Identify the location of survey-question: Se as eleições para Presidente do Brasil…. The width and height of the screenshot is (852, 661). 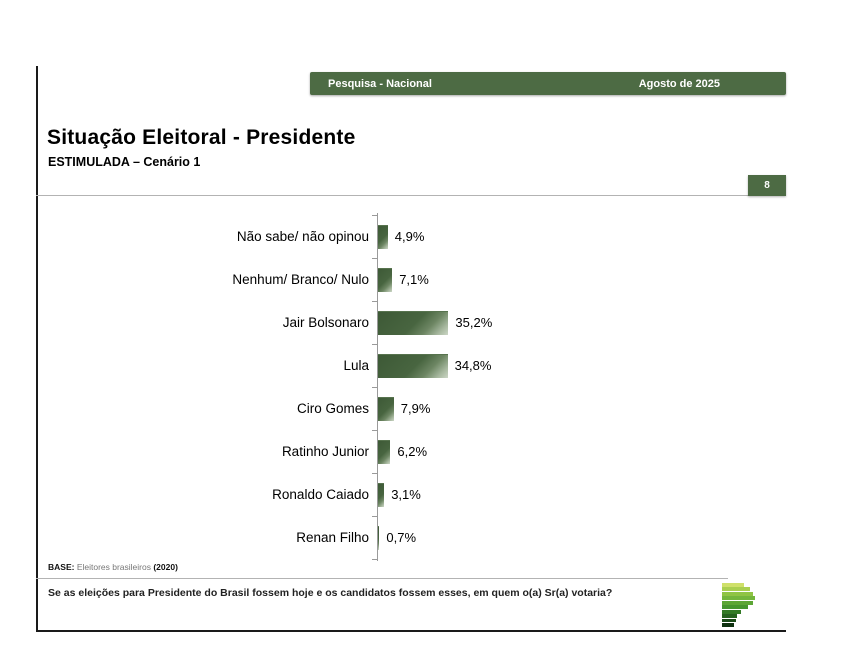
(330, 593).